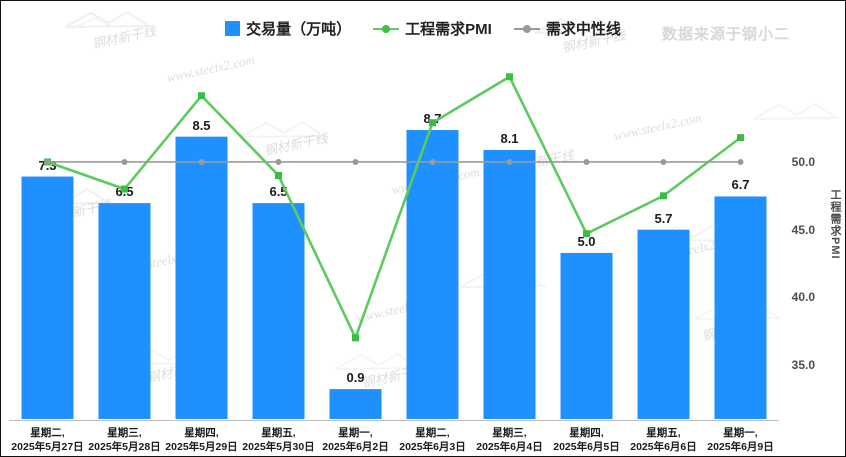  Describe the element at coordinates (803, 364) in the screenshot. I see `right-axis-tick: 35.0` at that location.